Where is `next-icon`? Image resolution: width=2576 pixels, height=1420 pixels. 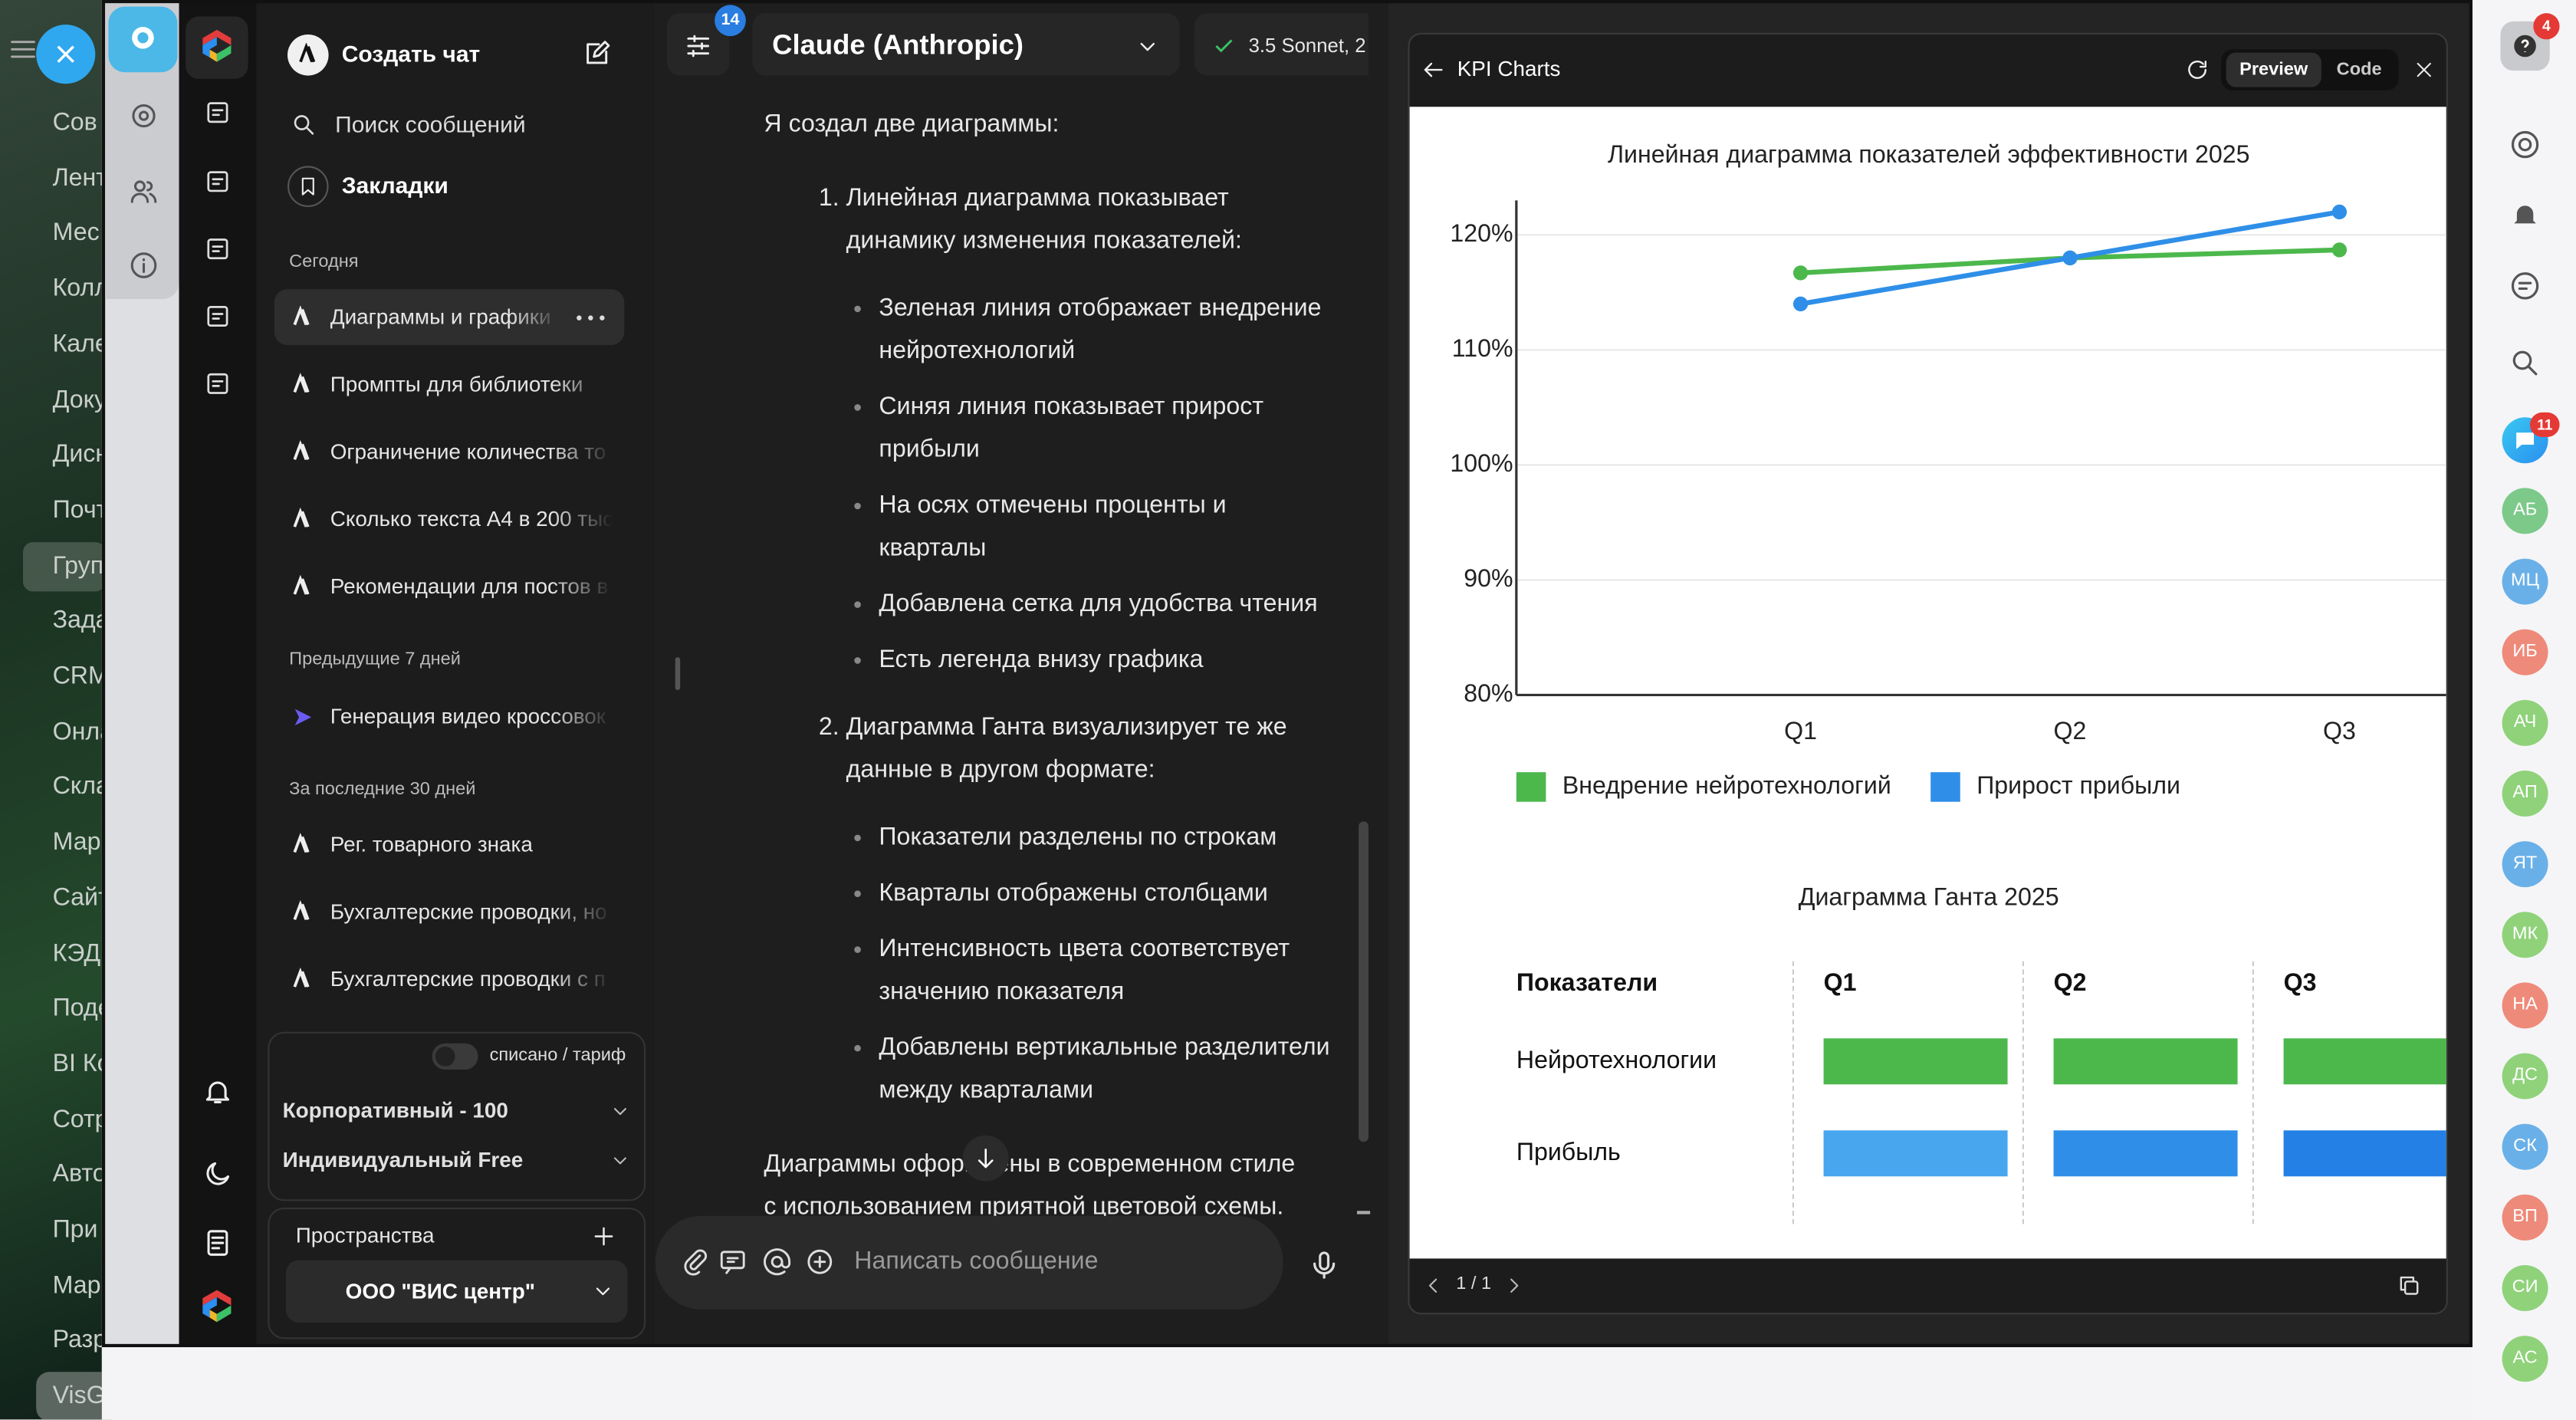 next-icon is located at coordinates (1514, 1285).